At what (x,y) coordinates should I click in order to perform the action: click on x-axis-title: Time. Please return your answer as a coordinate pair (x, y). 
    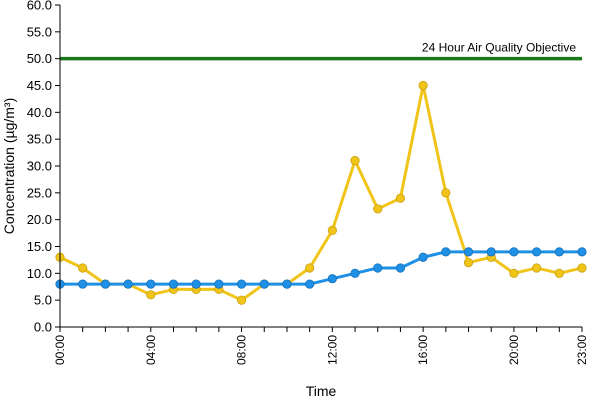
    Looking at the image, I should click on (321, 391).